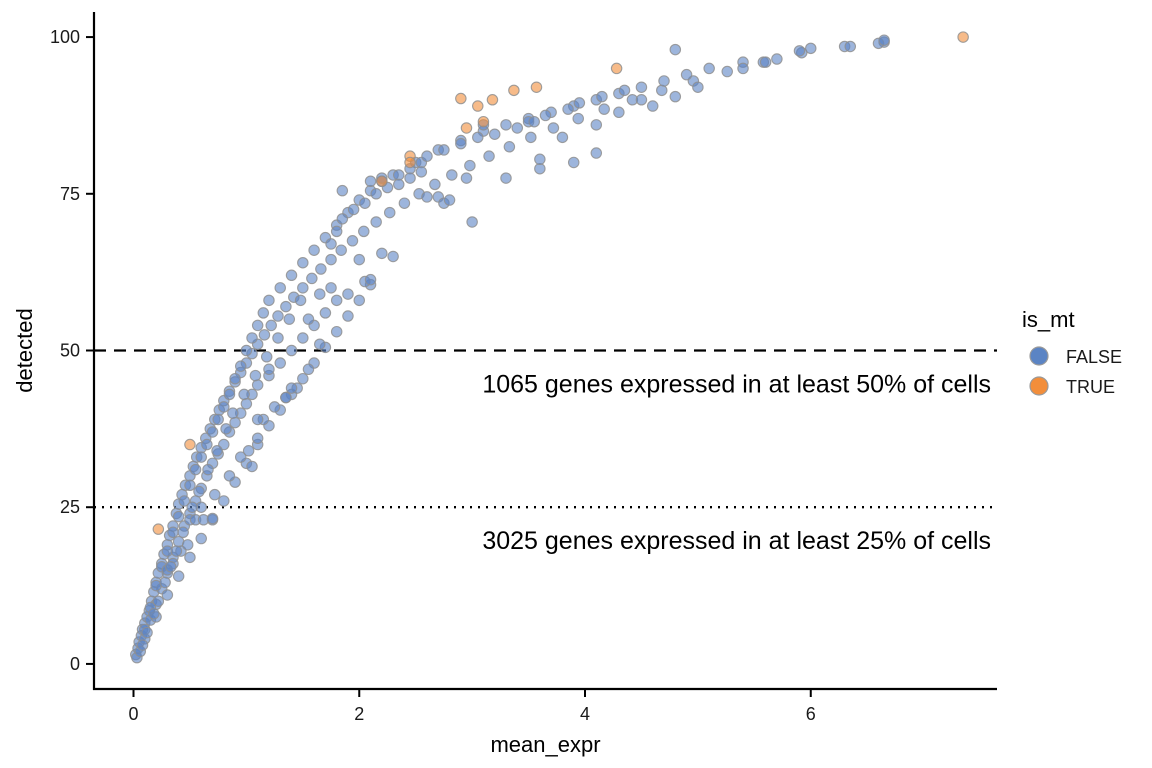 The image size is (1152, 768). I want to click on legend-key-false, so click(1039, 356).